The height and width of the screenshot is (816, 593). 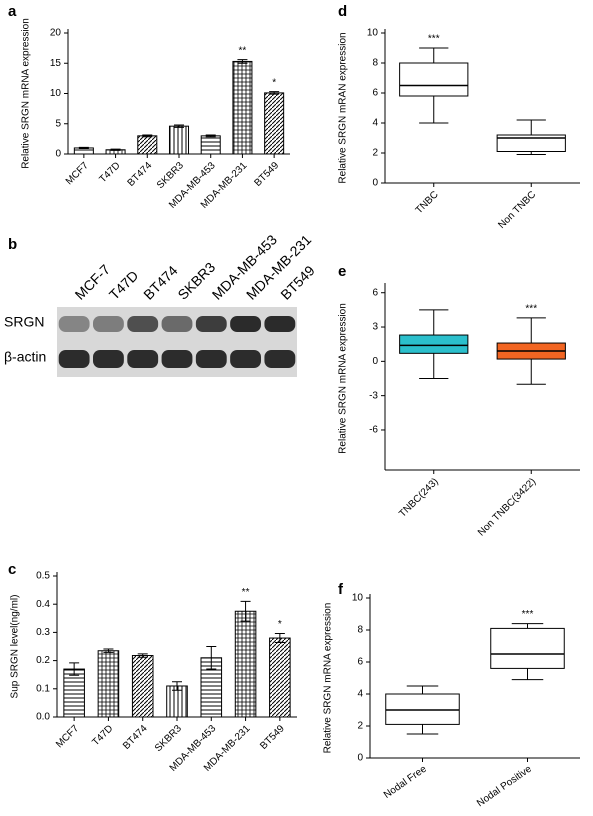 I want to click on x-tick-label: Nodal Free, so click(x=405, y=782).